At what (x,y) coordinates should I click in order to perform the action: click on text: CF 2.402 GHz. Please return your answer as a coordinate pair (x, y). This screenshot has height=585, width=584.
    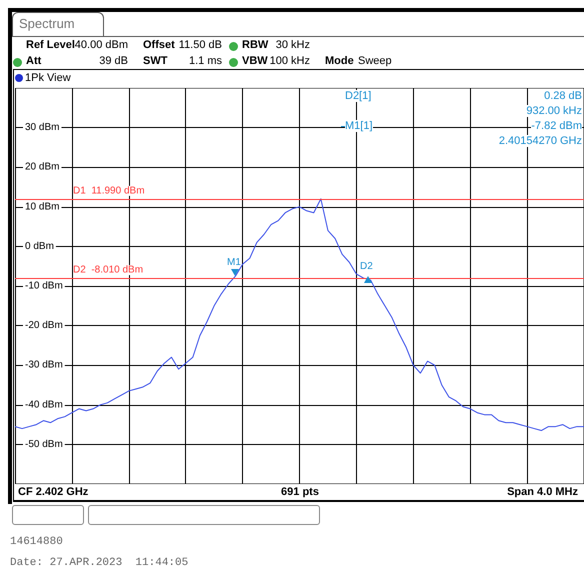
    Looking at the image, I should click on (53, 492).